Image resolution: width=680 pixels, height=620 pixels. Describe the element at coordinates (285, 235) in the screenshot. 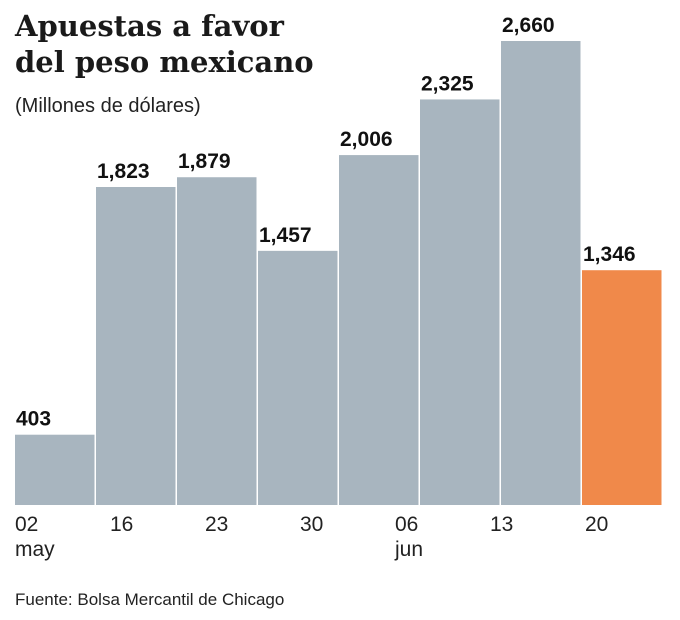

I see `value-label: 1,457` at that location.